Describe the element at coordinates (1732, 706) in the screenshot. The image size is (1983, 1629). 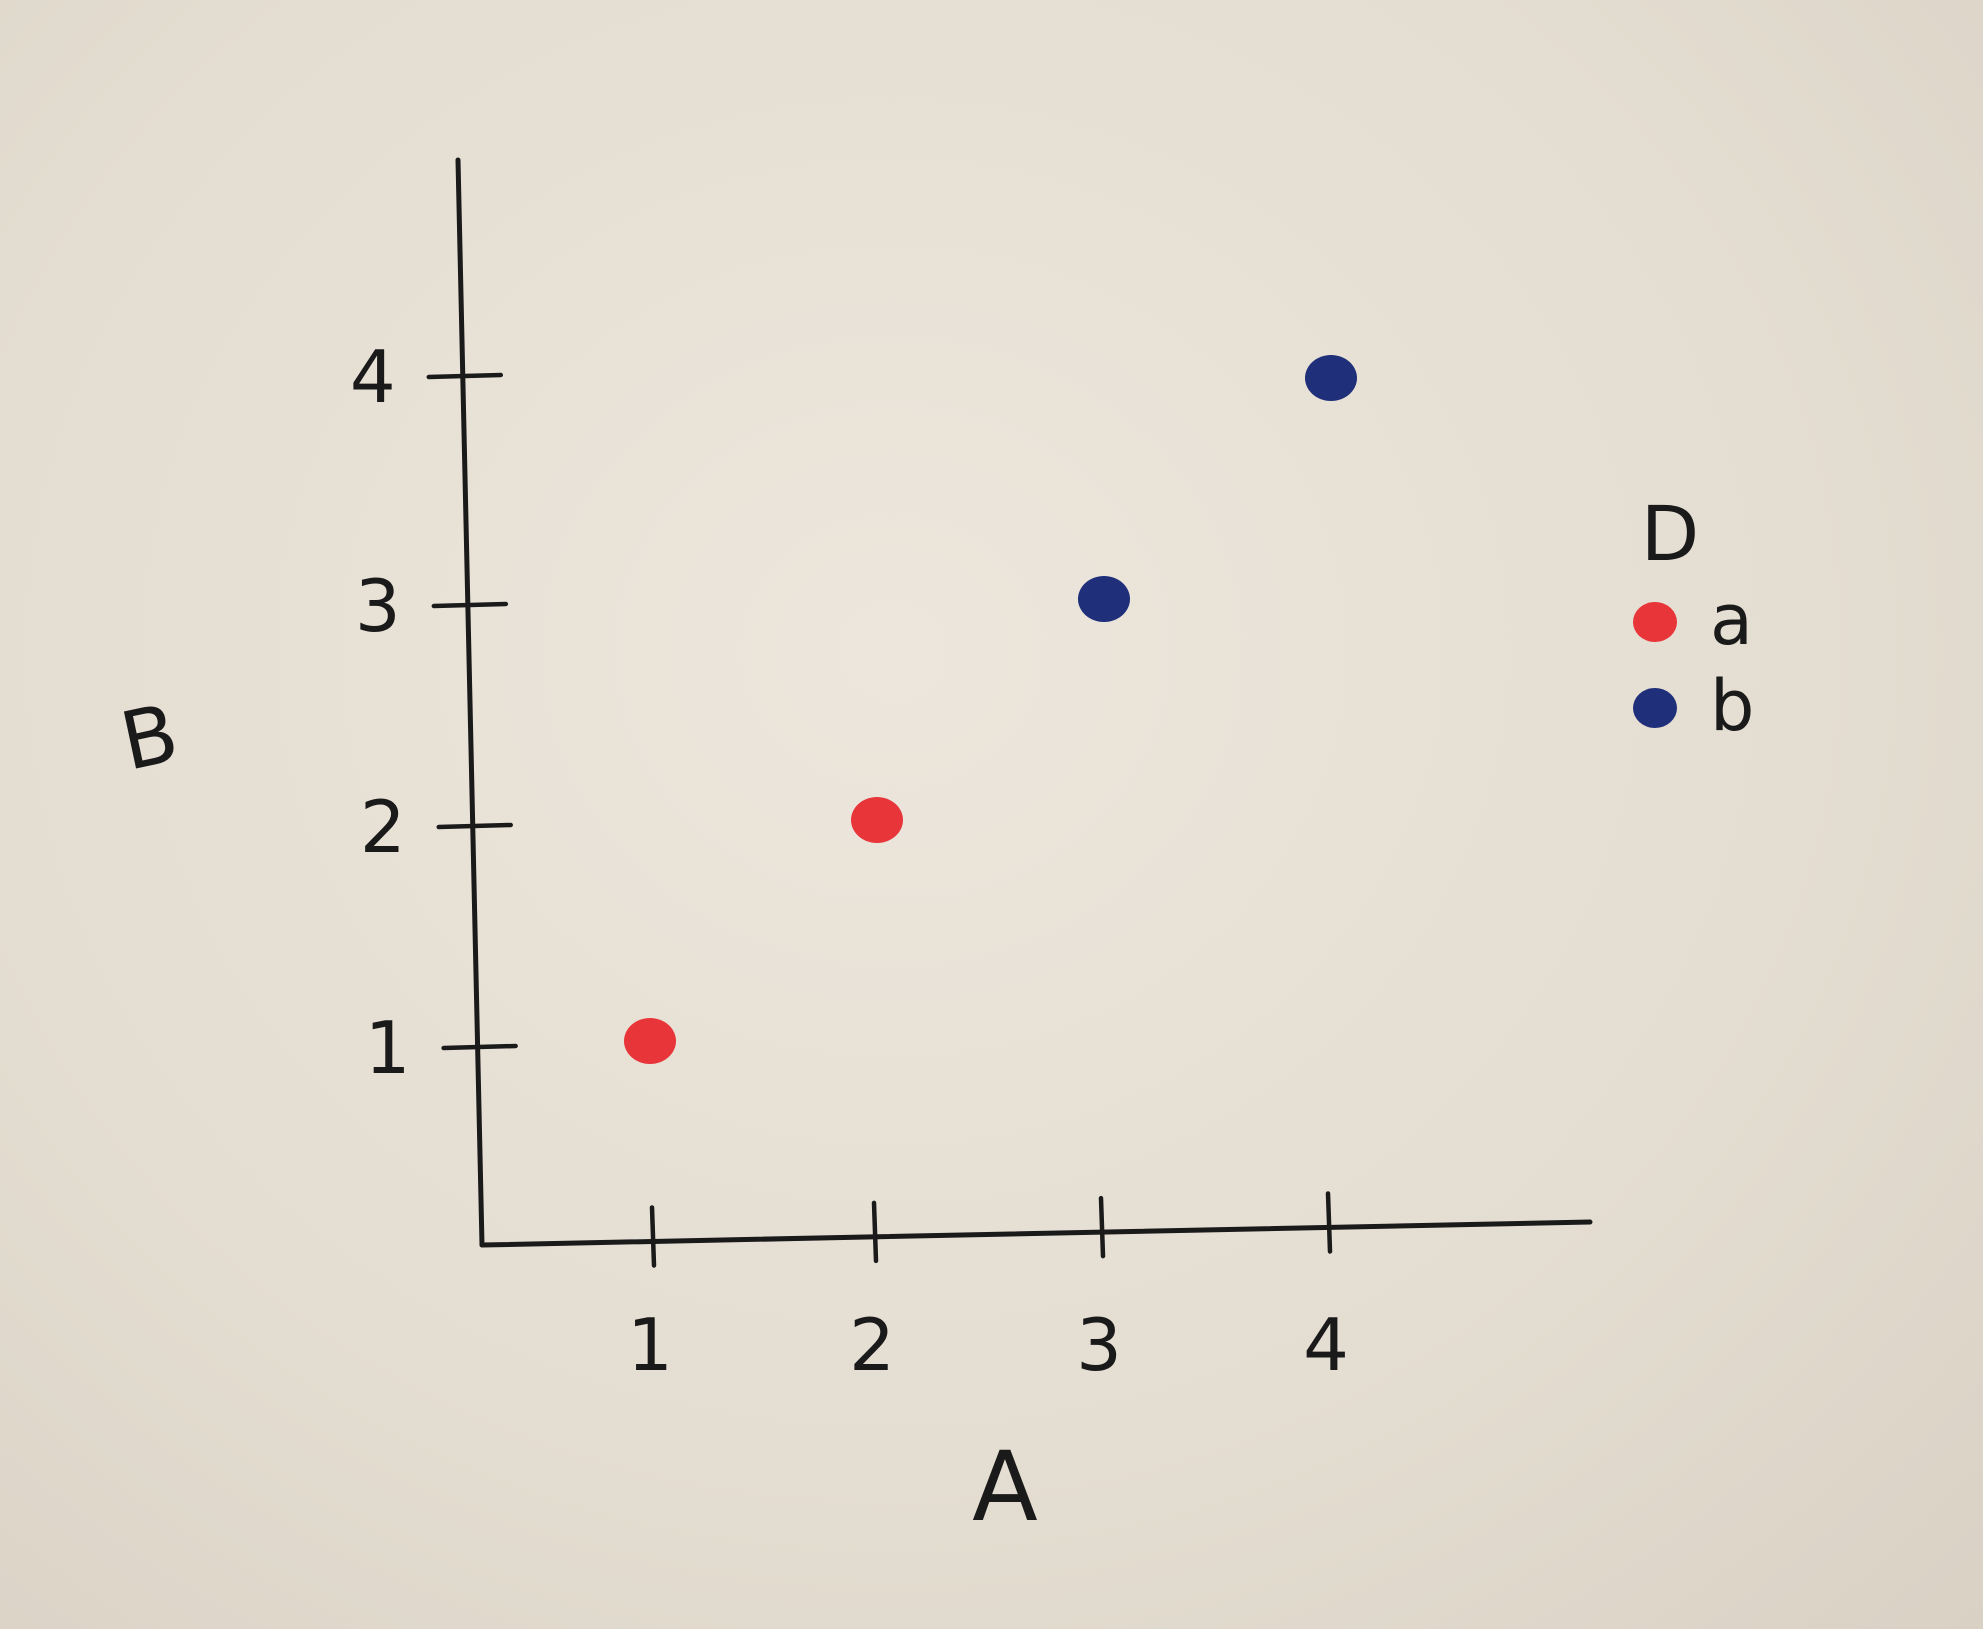
I see `legend-label-b: b` at that location.